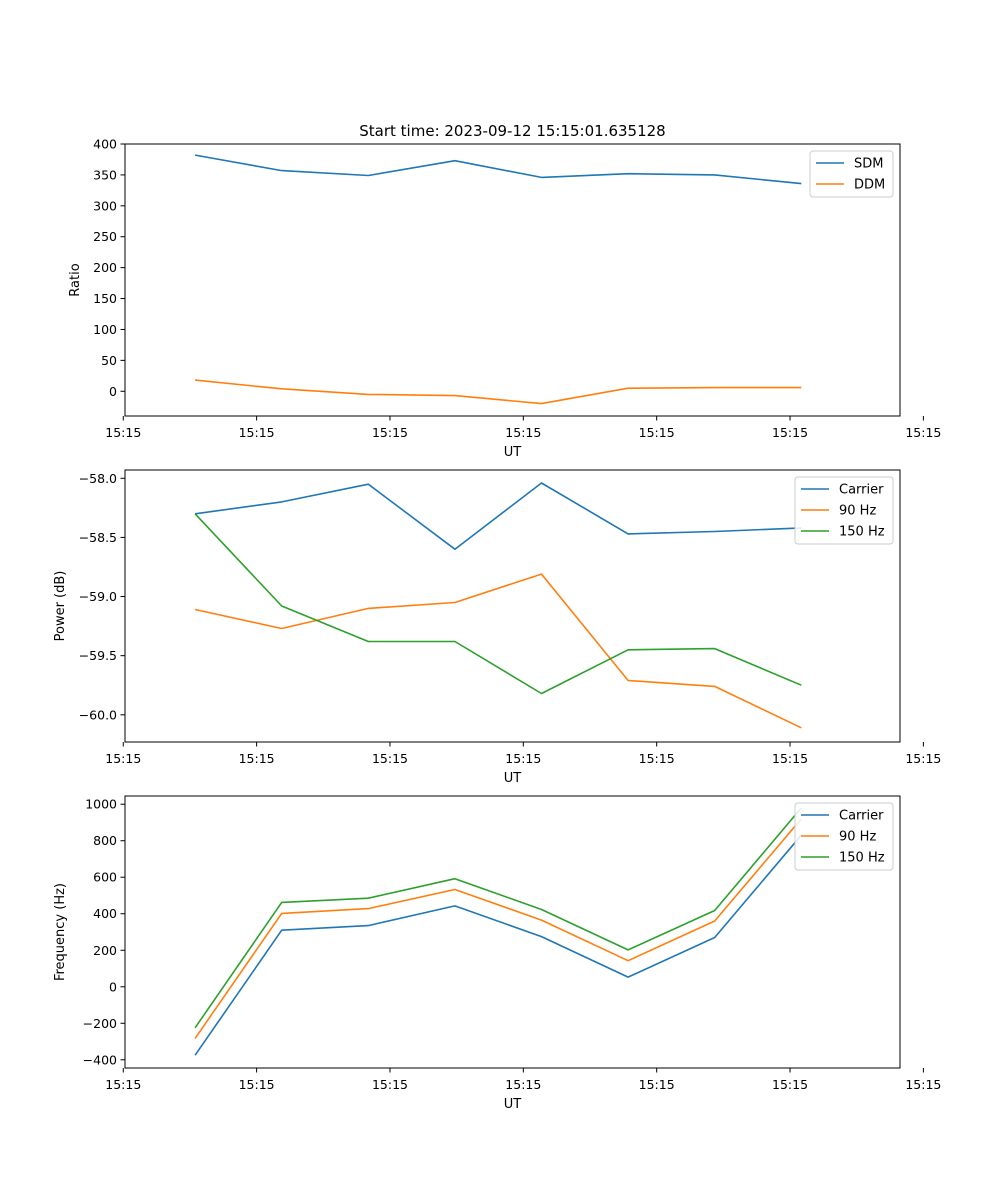 The height and width of the screenshot is (1200, 1000). I want to click on y-tick-label: −59.0, so click(98, 596).